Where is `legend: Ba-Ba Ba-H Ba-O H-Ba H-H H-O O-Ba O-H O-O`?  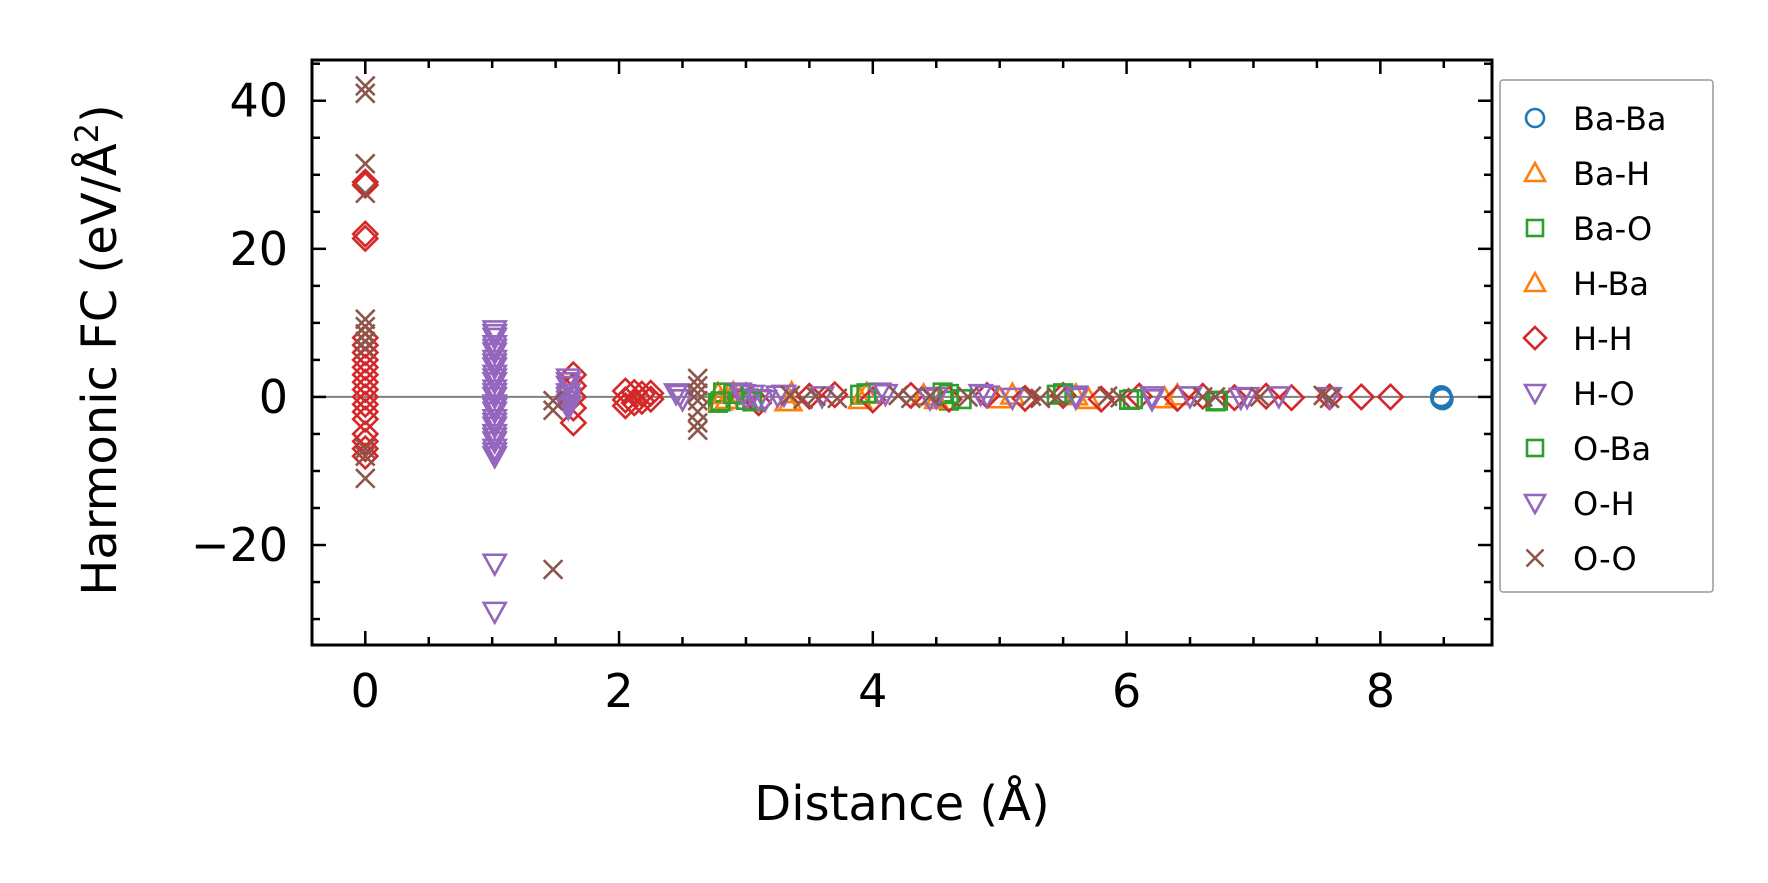 legend: Ba-Ba Ba-H Ba-O H-Ba H-H H-O O-Ba O-H O-O is located at coordinates (1606, 336).